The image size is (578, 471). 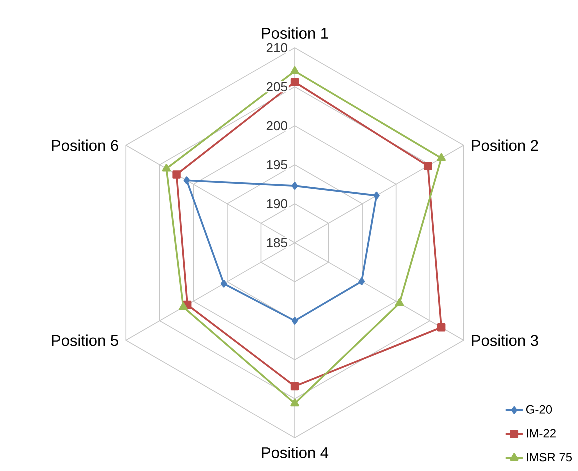 I want to click on legend-label: G-20, so click(x=539, y=409).